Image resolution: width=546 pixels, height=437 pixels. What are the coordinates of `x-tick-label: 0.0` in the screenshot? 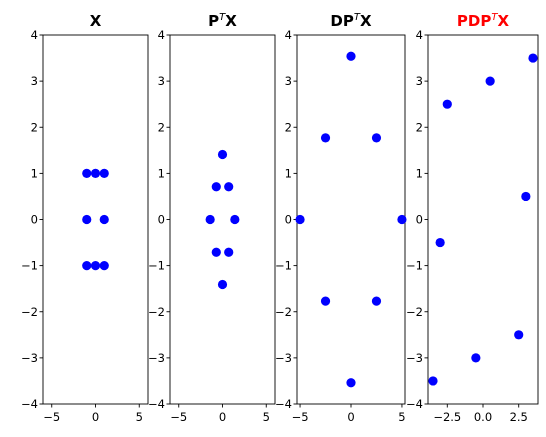 It's located at (483, 417).